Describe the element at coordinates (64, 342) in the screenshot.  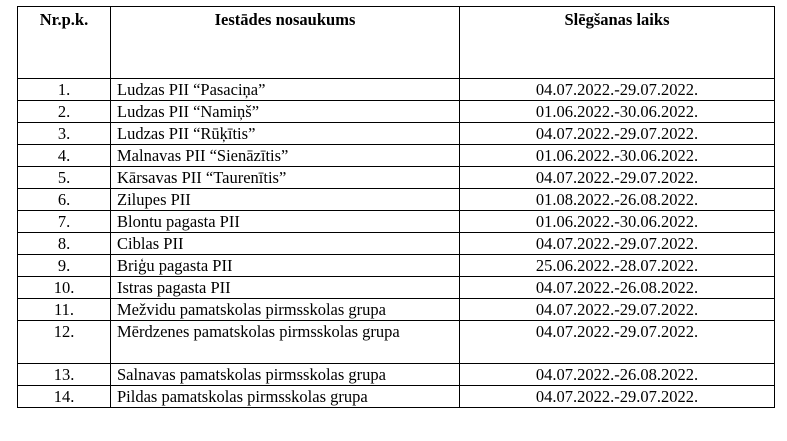
I see `row-number: 12.` at that location.